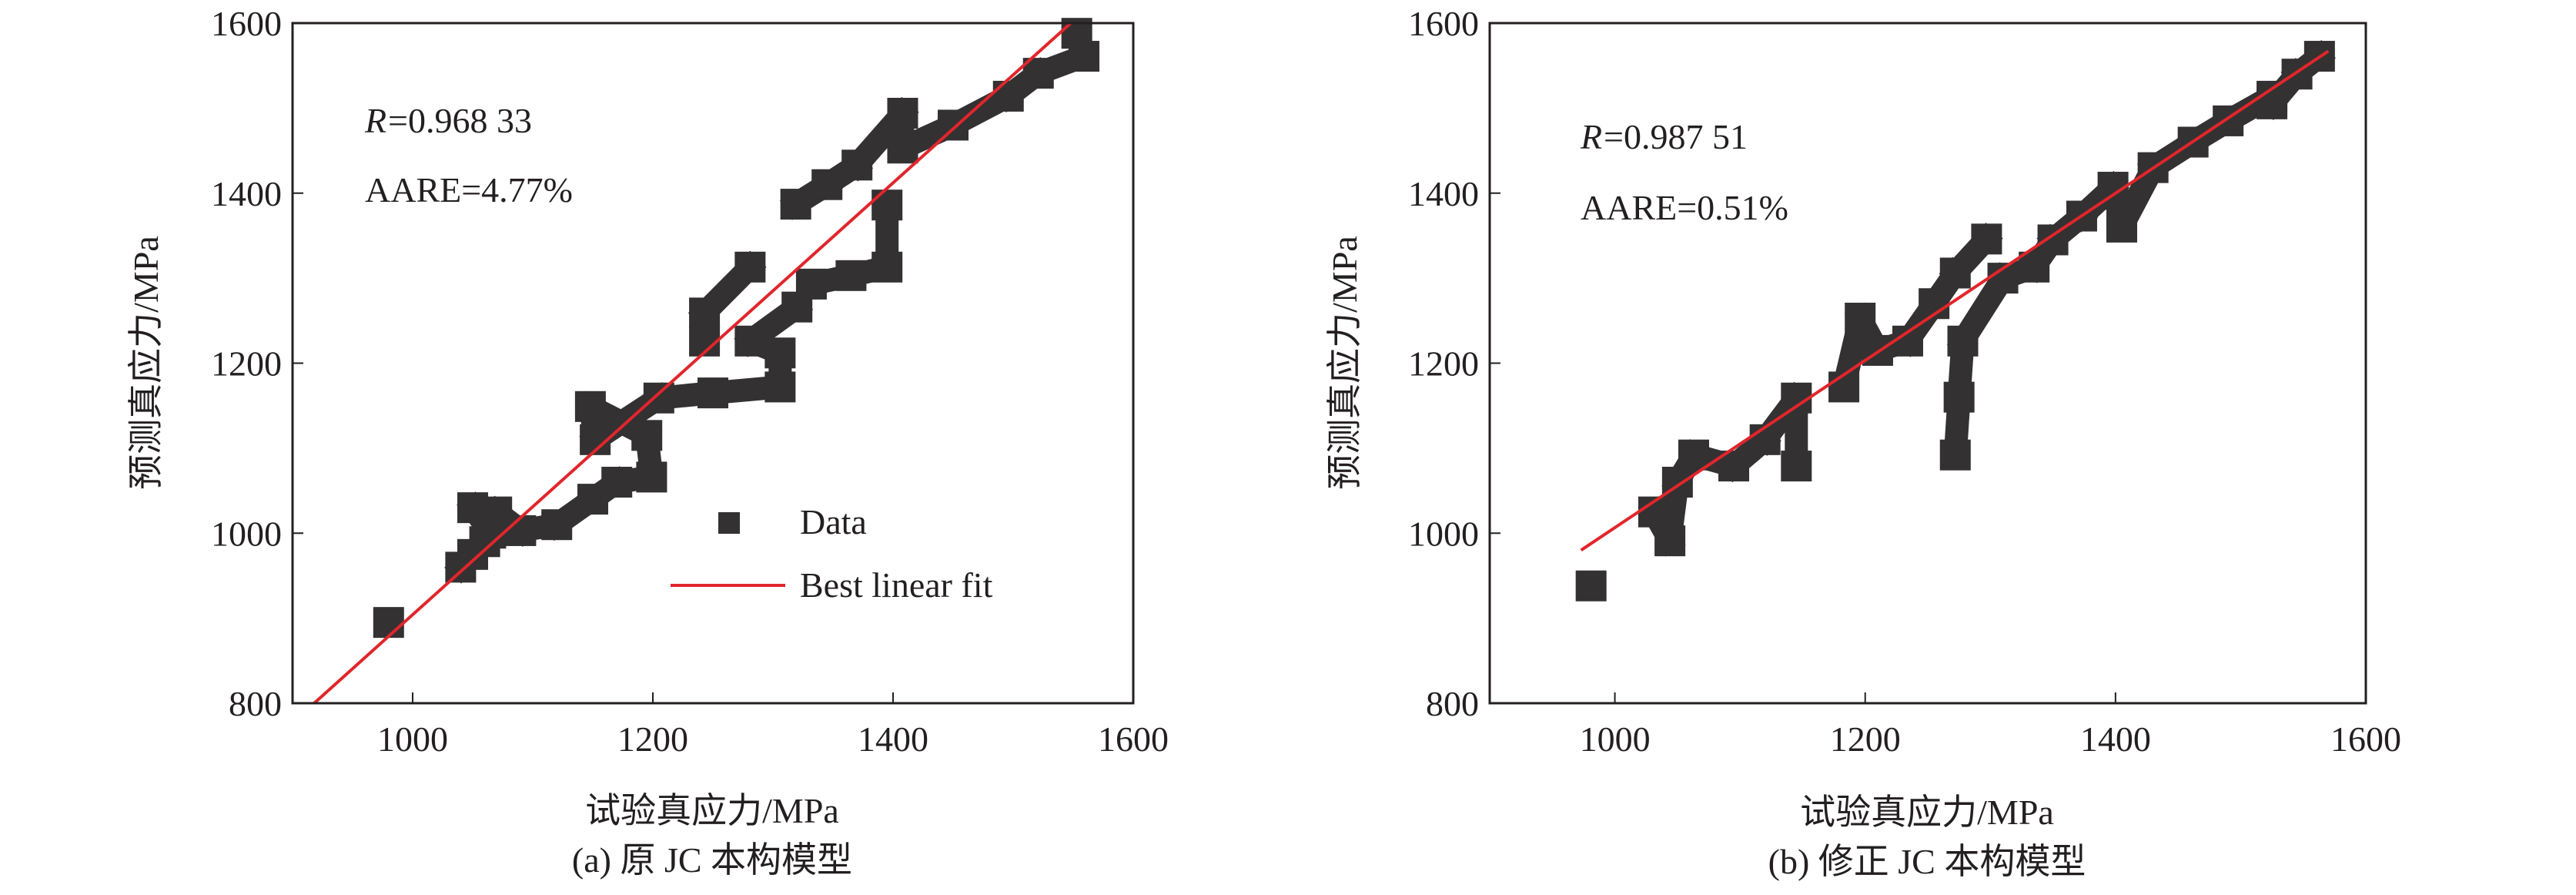 This screenshot has width=2576, height=895. Describe the element at coordinates (712, 860) in the screenshot. I see `caption: (a) 原 JC 本构模型` at that location.